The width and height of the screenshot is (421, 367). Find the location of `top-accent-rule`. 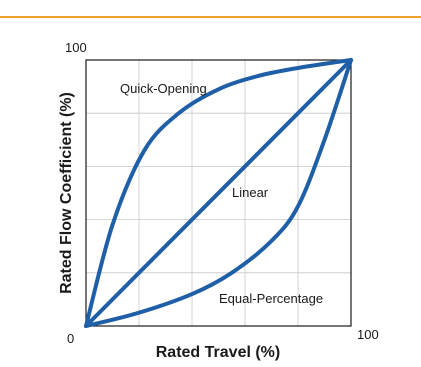

top-accent-rule is located at coordinates (210, 17).